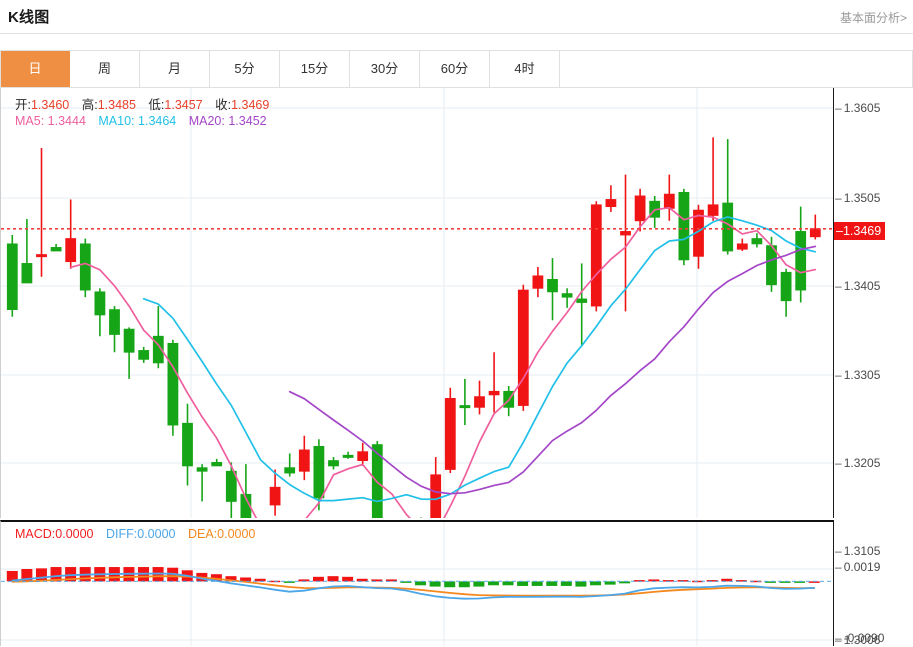 The image size is (913, 647). Describe the element at coordinates (525, 69) in the screenshot. I see `tab-4hour: 4时` at that location.